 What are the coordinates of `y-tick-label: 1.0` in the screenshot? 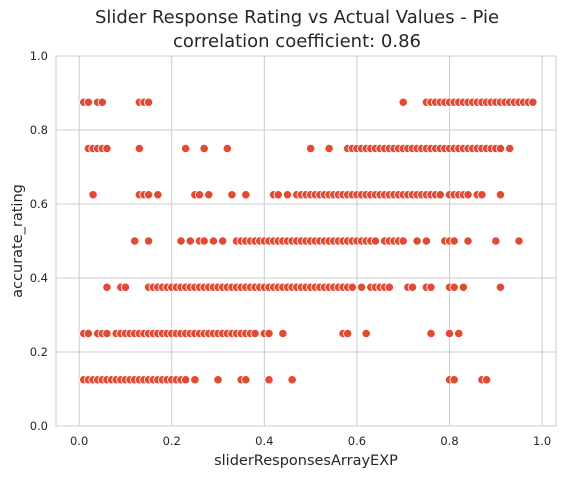 It's located at (39, 56).